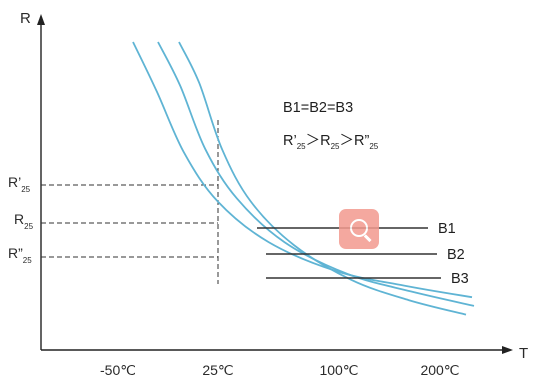 This screenshot has width=535, height=381. I want to click on annotation-b-equal: B1=B2=B3, so click(318, 108).